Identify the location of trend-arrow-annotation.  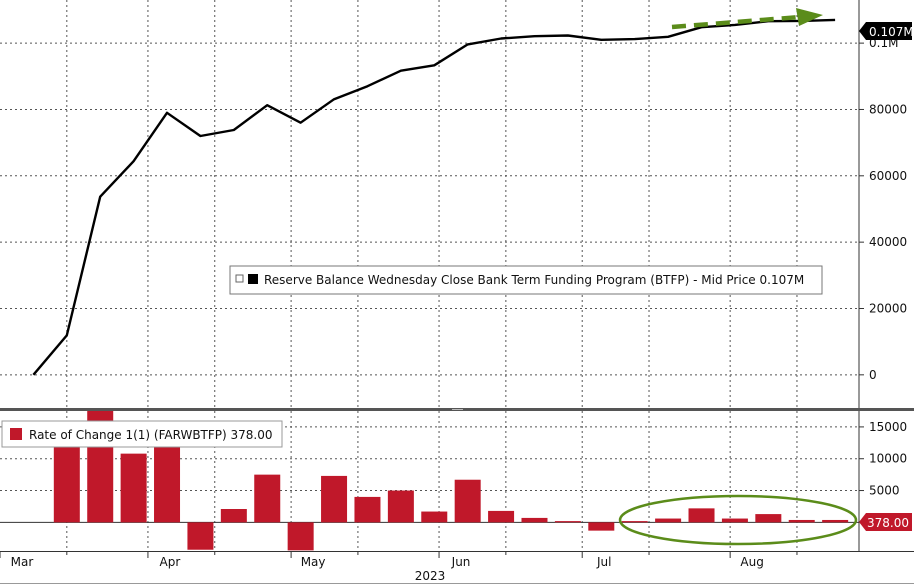
(747, 19).